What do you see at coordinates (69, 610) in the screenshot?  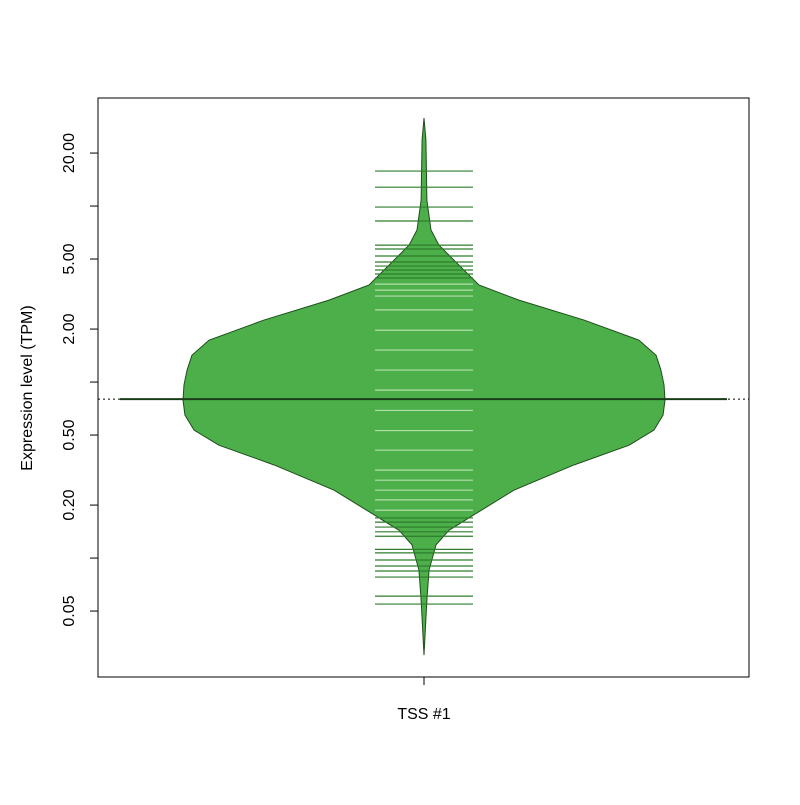 I see `y-tick-label: 0.05` at bounding box center [69, 610].